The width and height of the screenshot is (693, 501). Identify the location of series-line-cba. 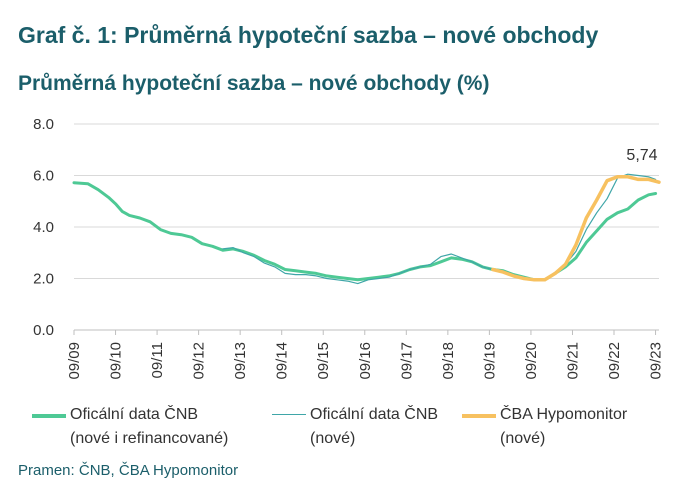
(576, 228).